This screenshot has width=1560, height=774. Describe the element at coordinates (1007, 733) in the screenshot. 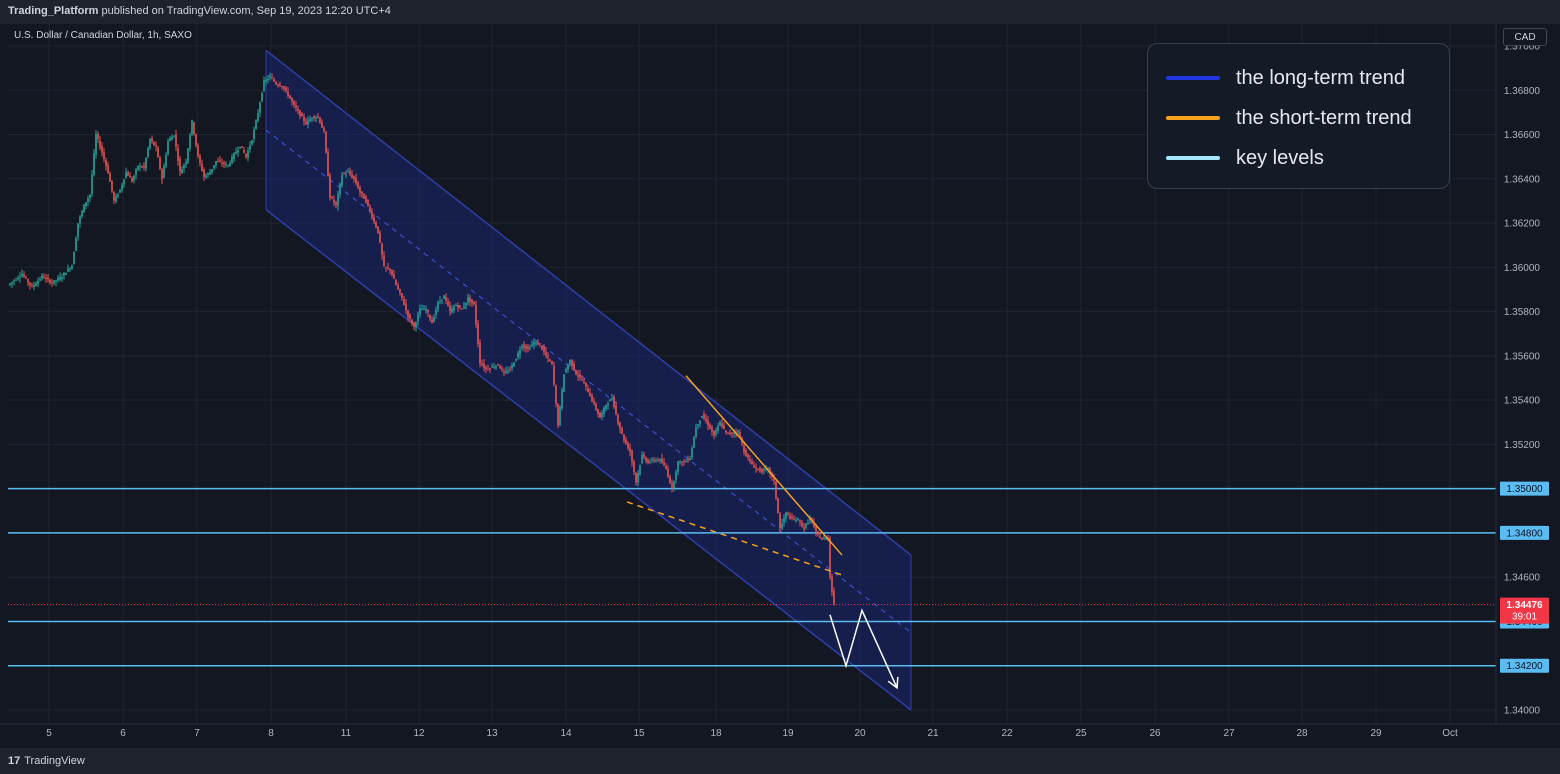

I see `time-tick-label: 22` at that location.